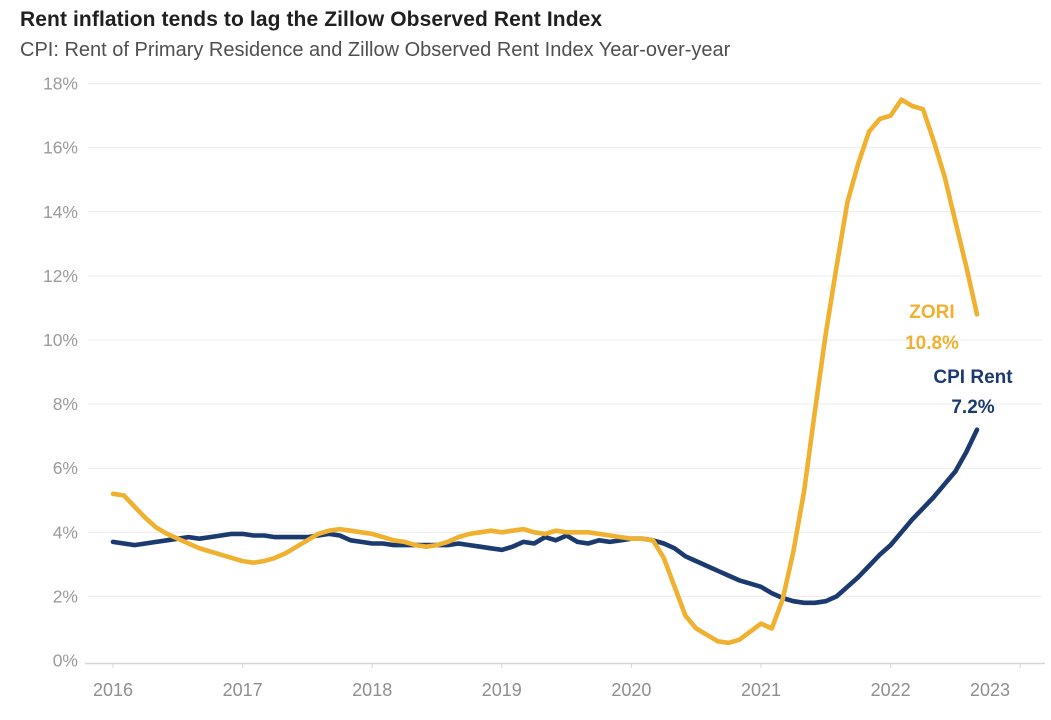  Describe the element at coordinates (65, 661) in the screenshot. I see `y-axis-label: 0%` at that location.